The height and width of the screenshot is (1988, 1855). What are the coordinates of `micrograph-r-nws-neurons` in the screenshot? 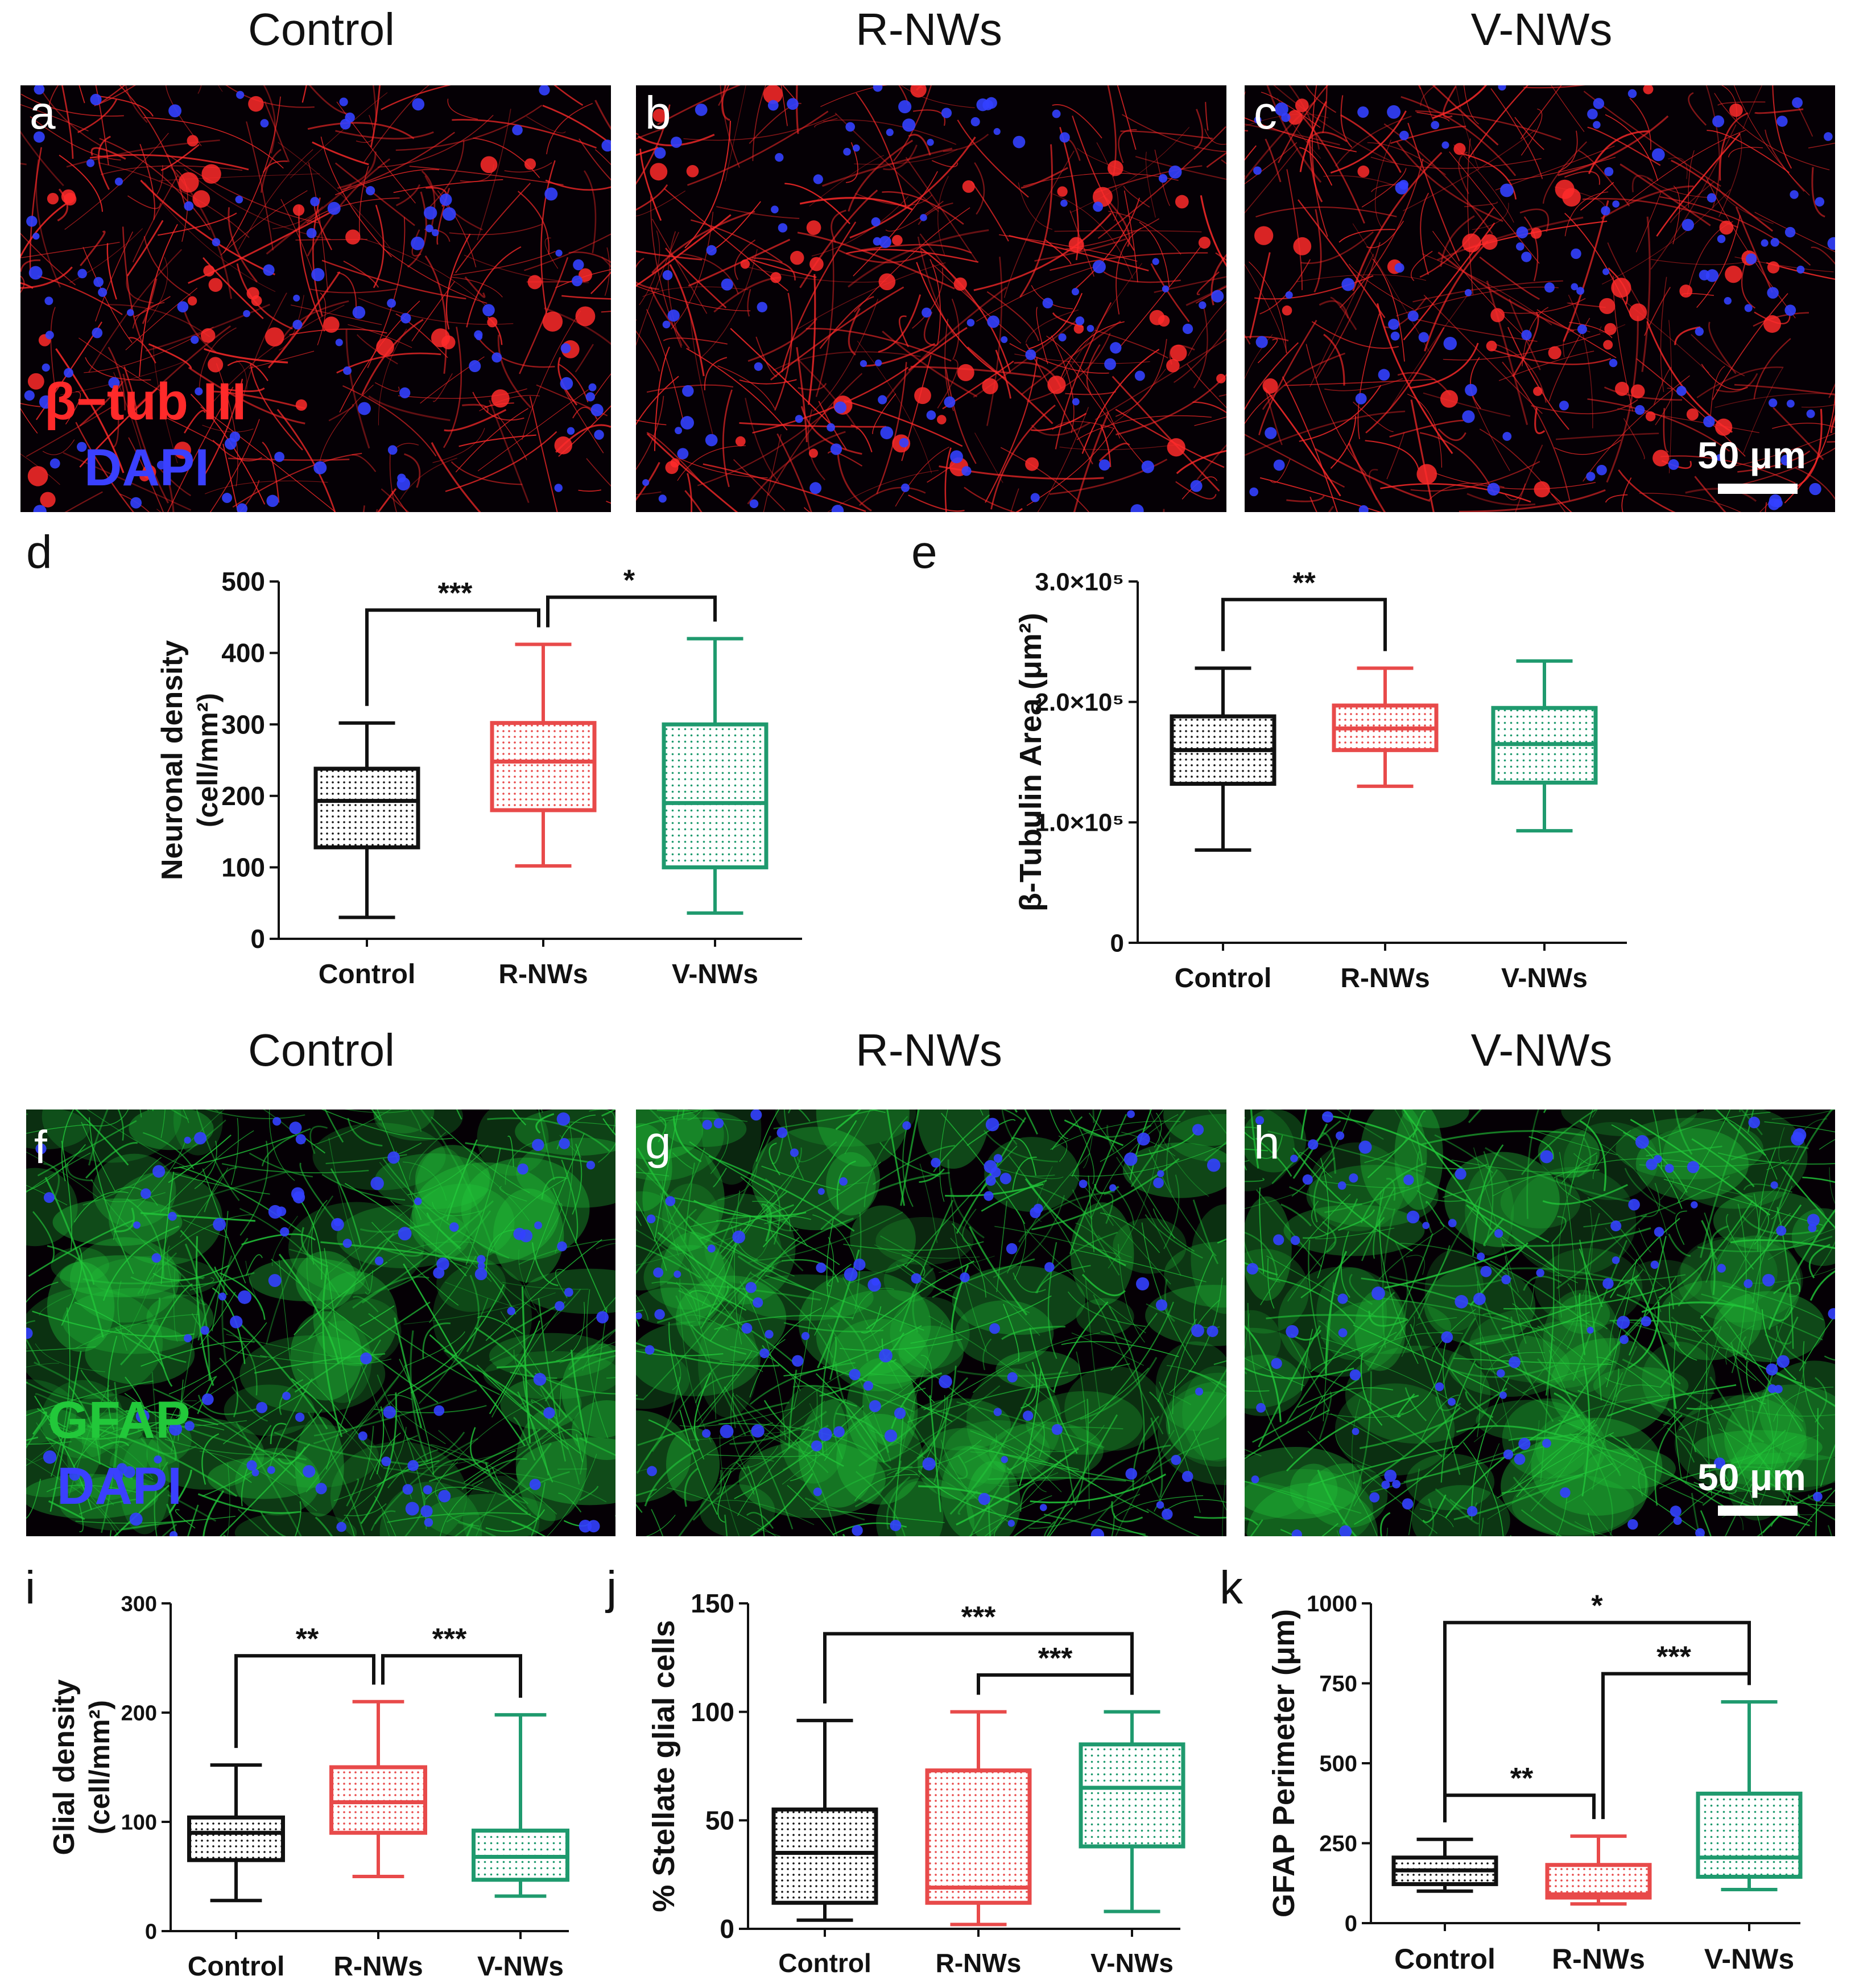 It's located at (931, 298).